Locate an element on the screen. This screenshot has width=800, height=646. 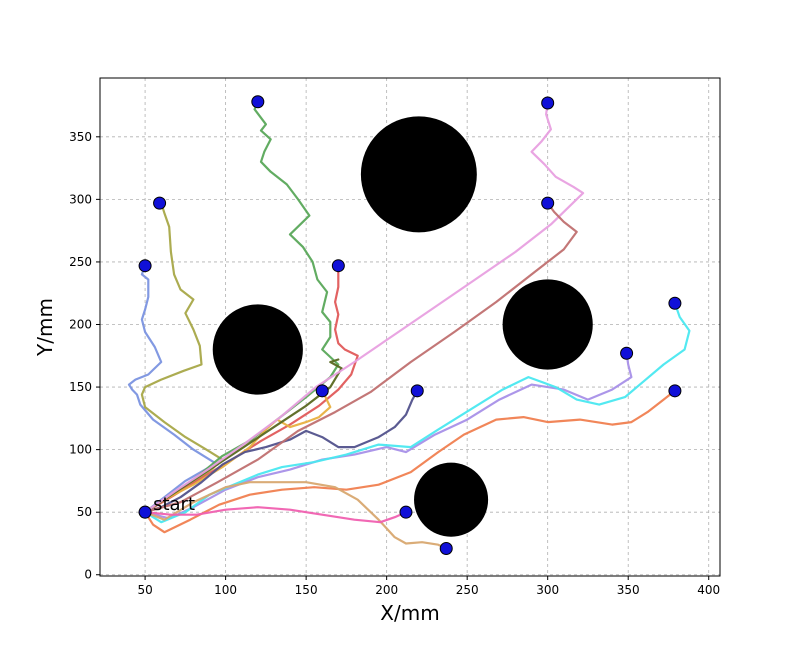
y-axis-title: Y/mm is located at coordinates (45, 327).